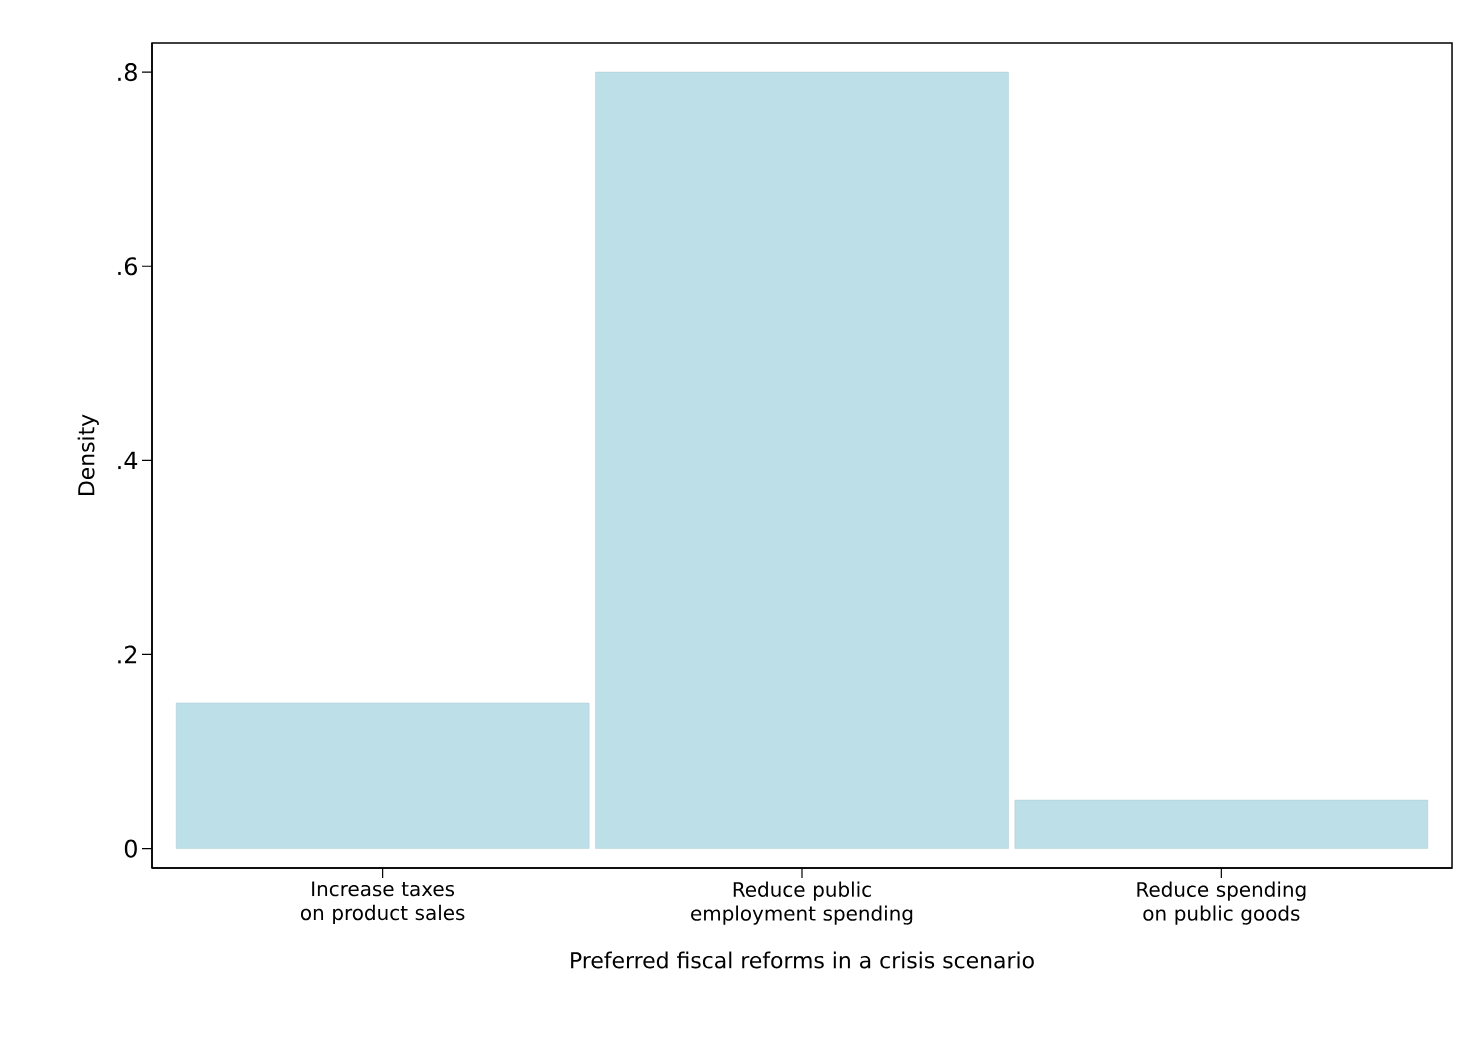 Image resolution: width=1468 pixels, height=1045 pixels. I want to click on y-tick-label: .6, so click(127, 266).